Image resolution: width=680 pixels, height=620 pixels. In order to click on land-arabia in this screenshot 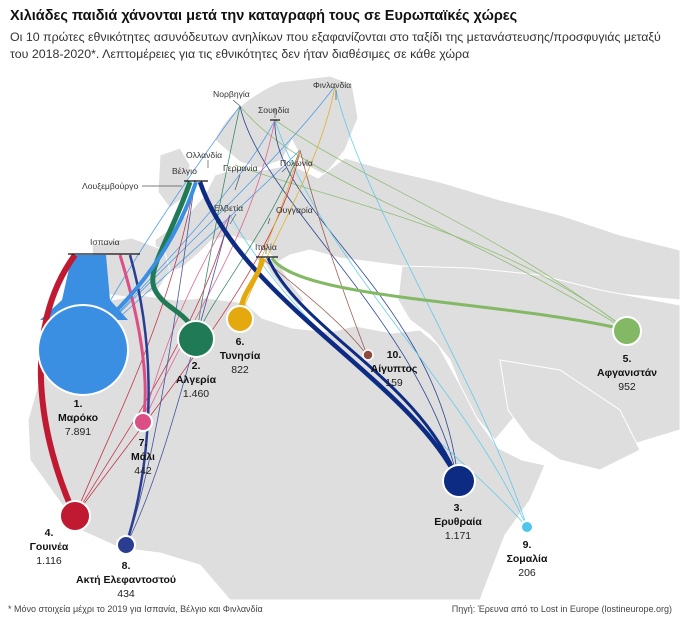, I will do `click(570, 415)`.